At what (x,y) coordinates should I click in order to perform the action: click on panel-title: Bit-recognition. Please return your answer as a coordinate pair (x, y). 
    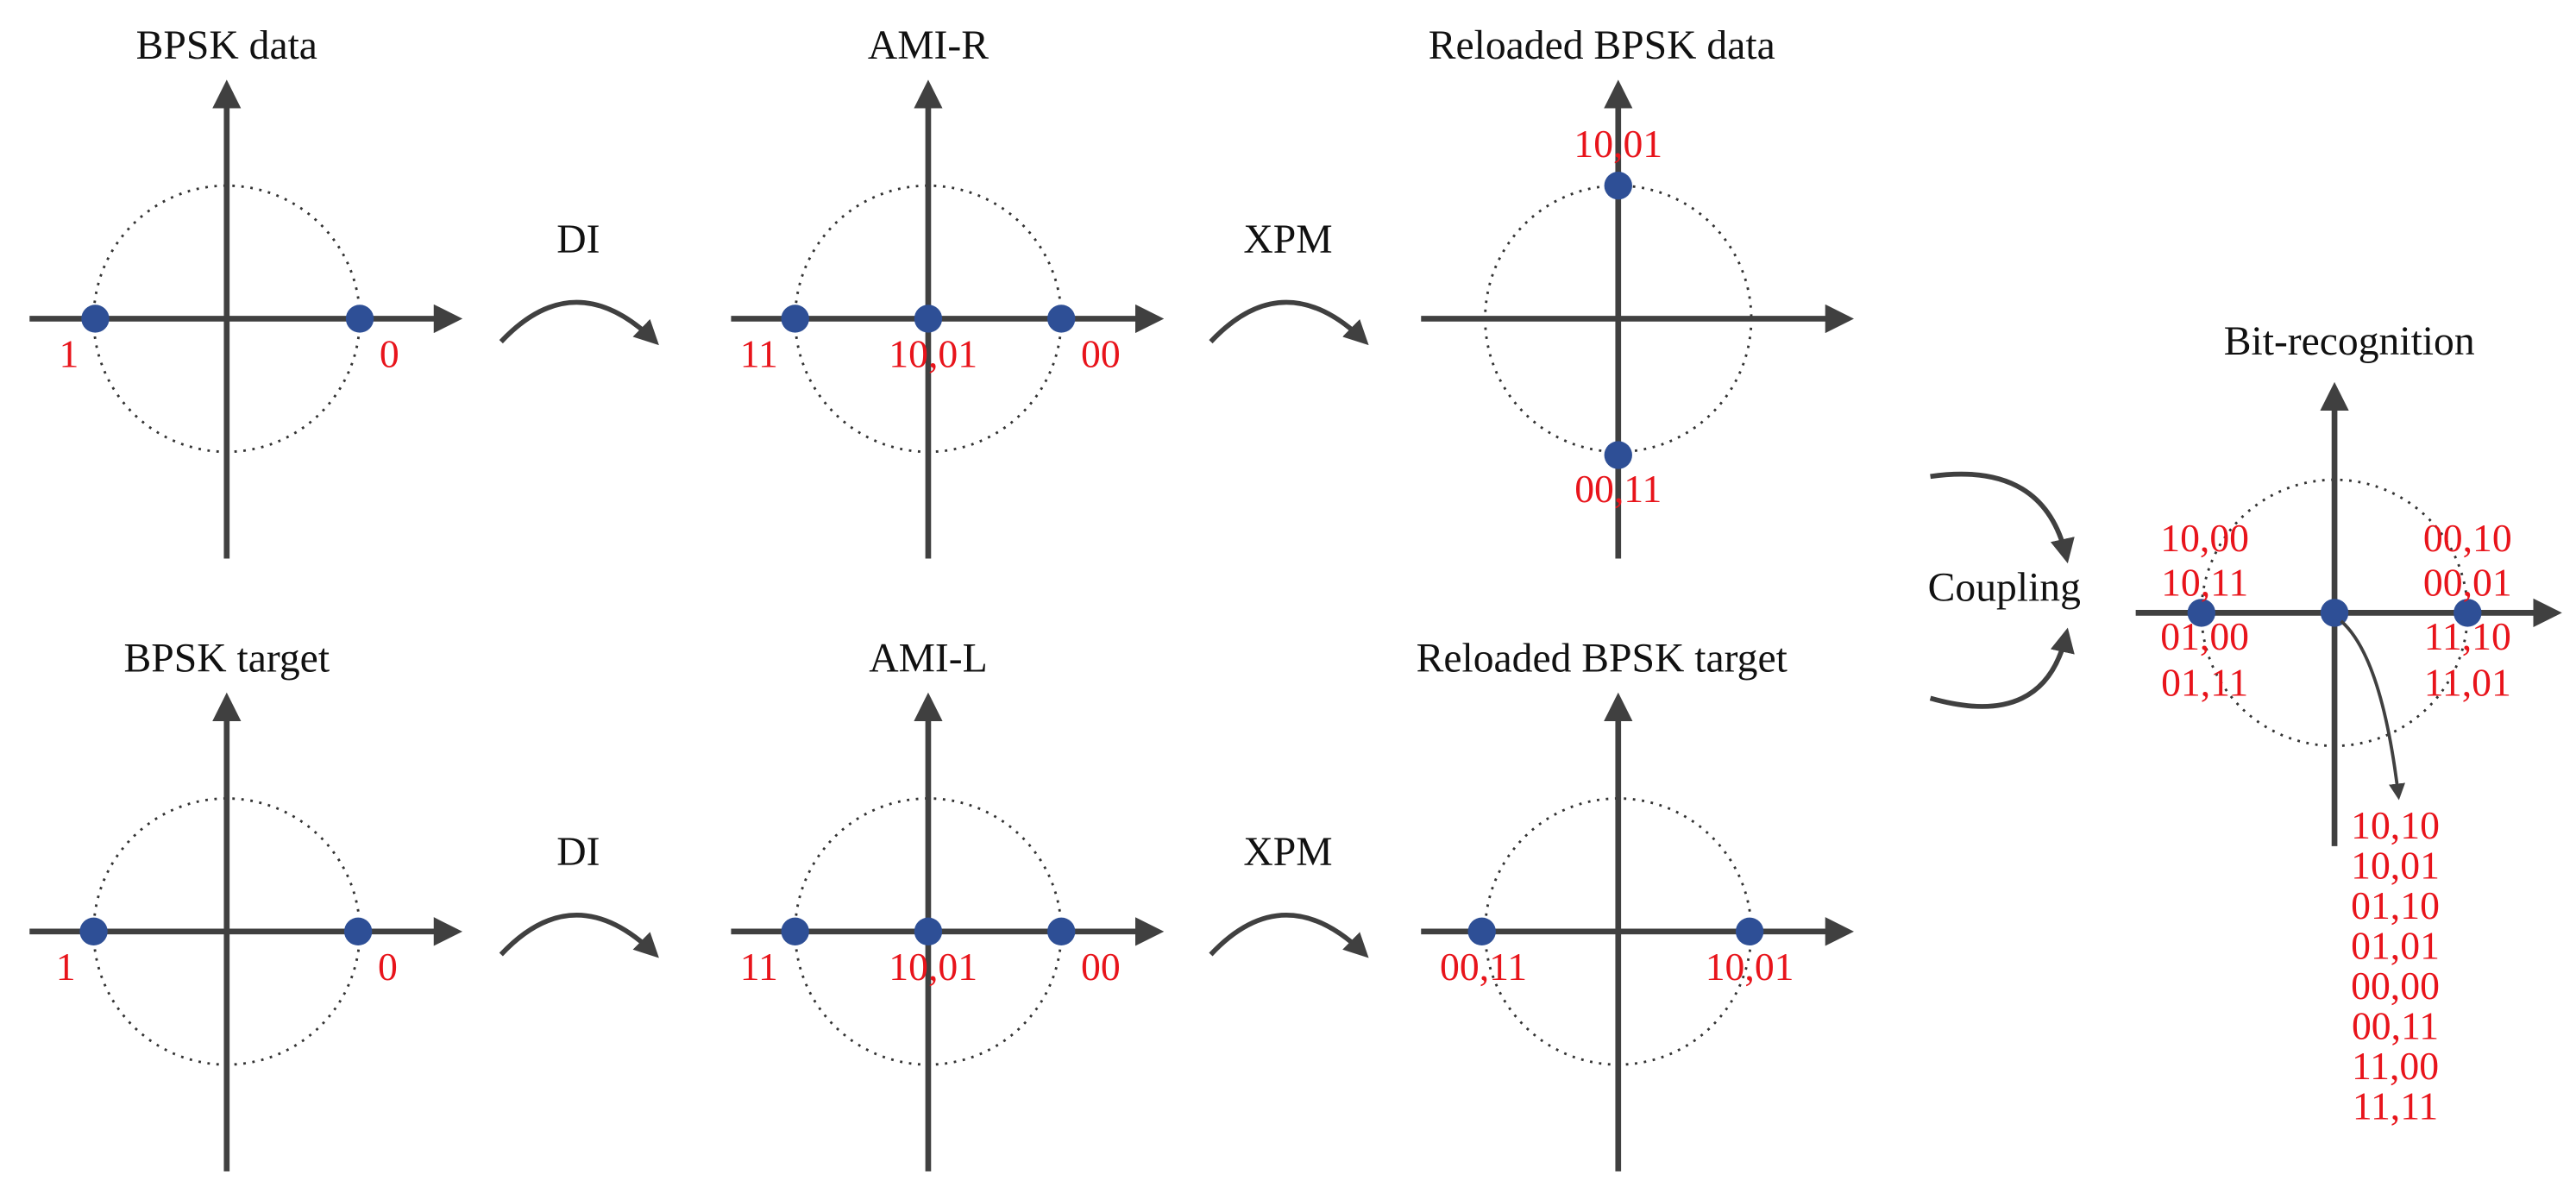
    Looking at the image, I should click on (2349, 341).